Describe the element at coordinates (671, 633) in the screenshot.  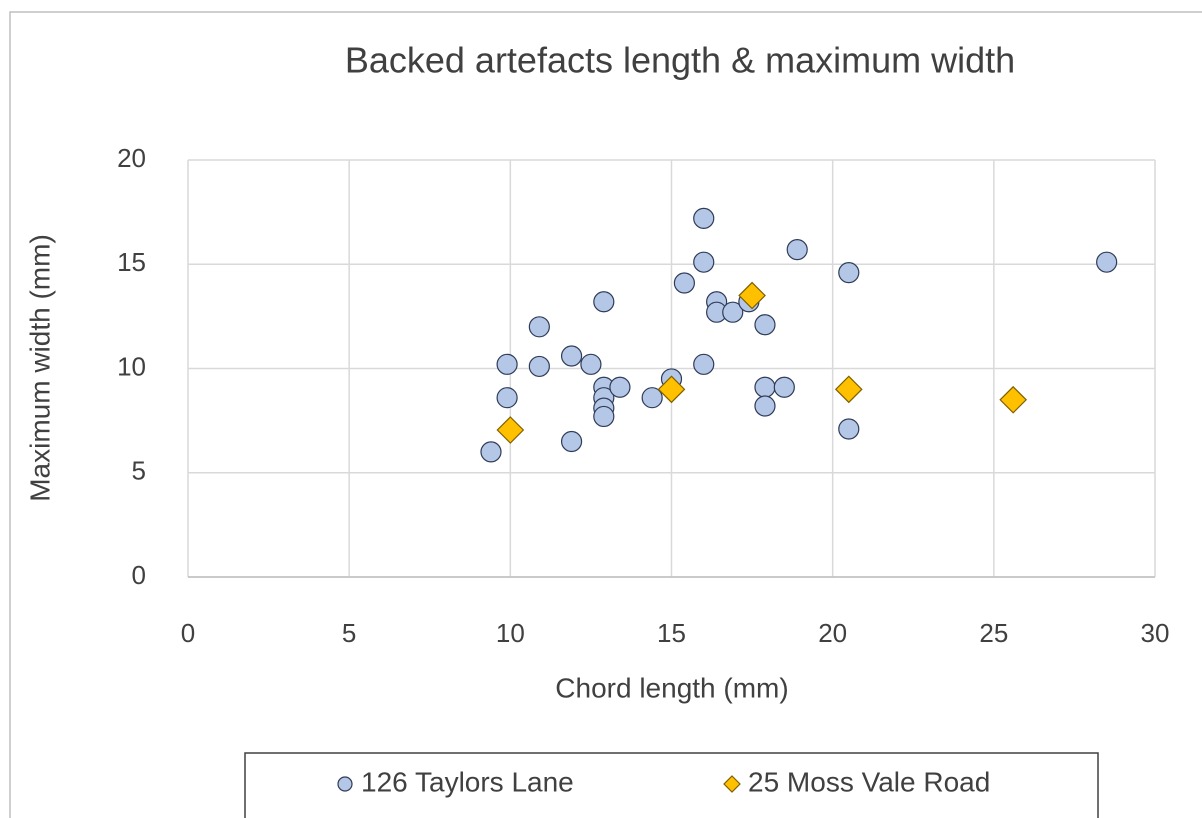
I see `x-tick-label: 15` at that location.